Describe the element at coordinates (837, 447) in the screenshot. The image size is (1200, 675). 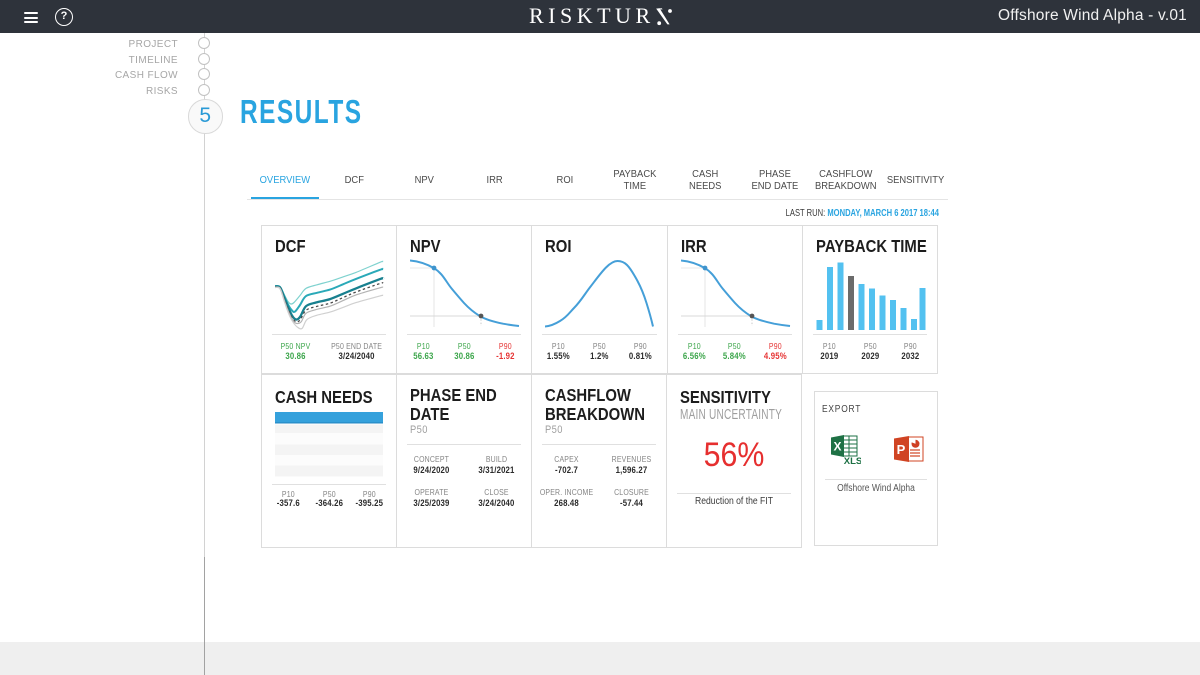
I see `svg-text: X` at that location.